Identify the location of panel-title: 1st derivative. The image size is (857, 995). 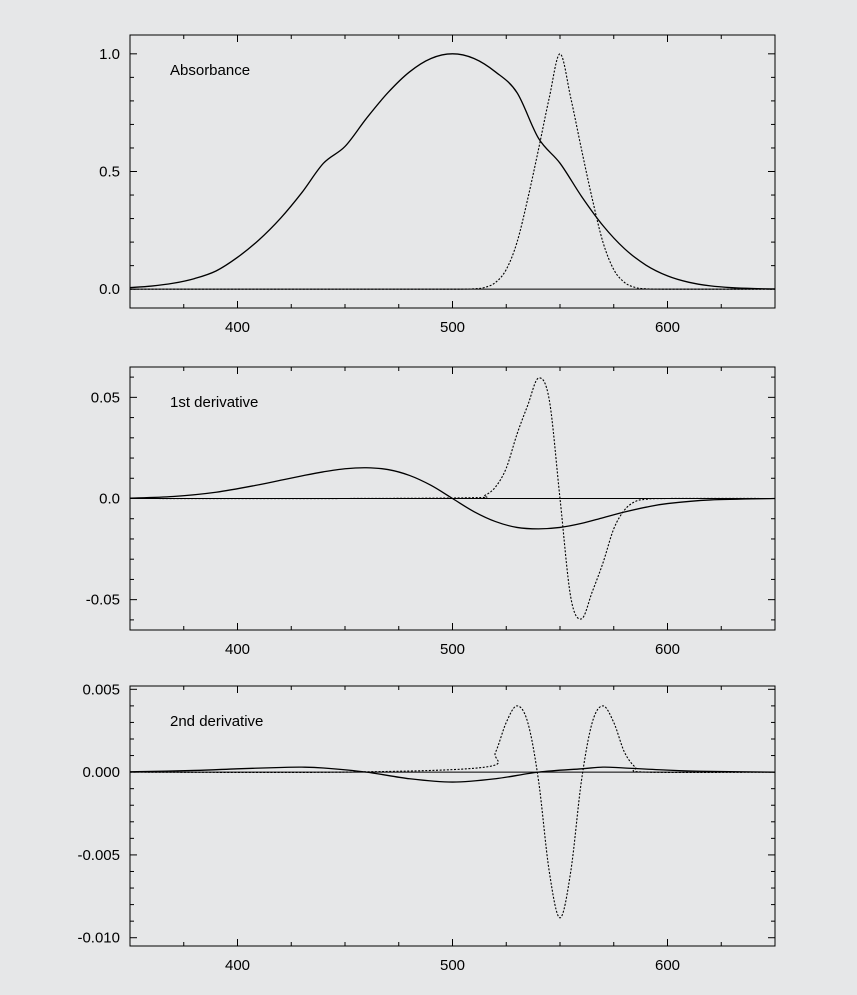
(214, 402).